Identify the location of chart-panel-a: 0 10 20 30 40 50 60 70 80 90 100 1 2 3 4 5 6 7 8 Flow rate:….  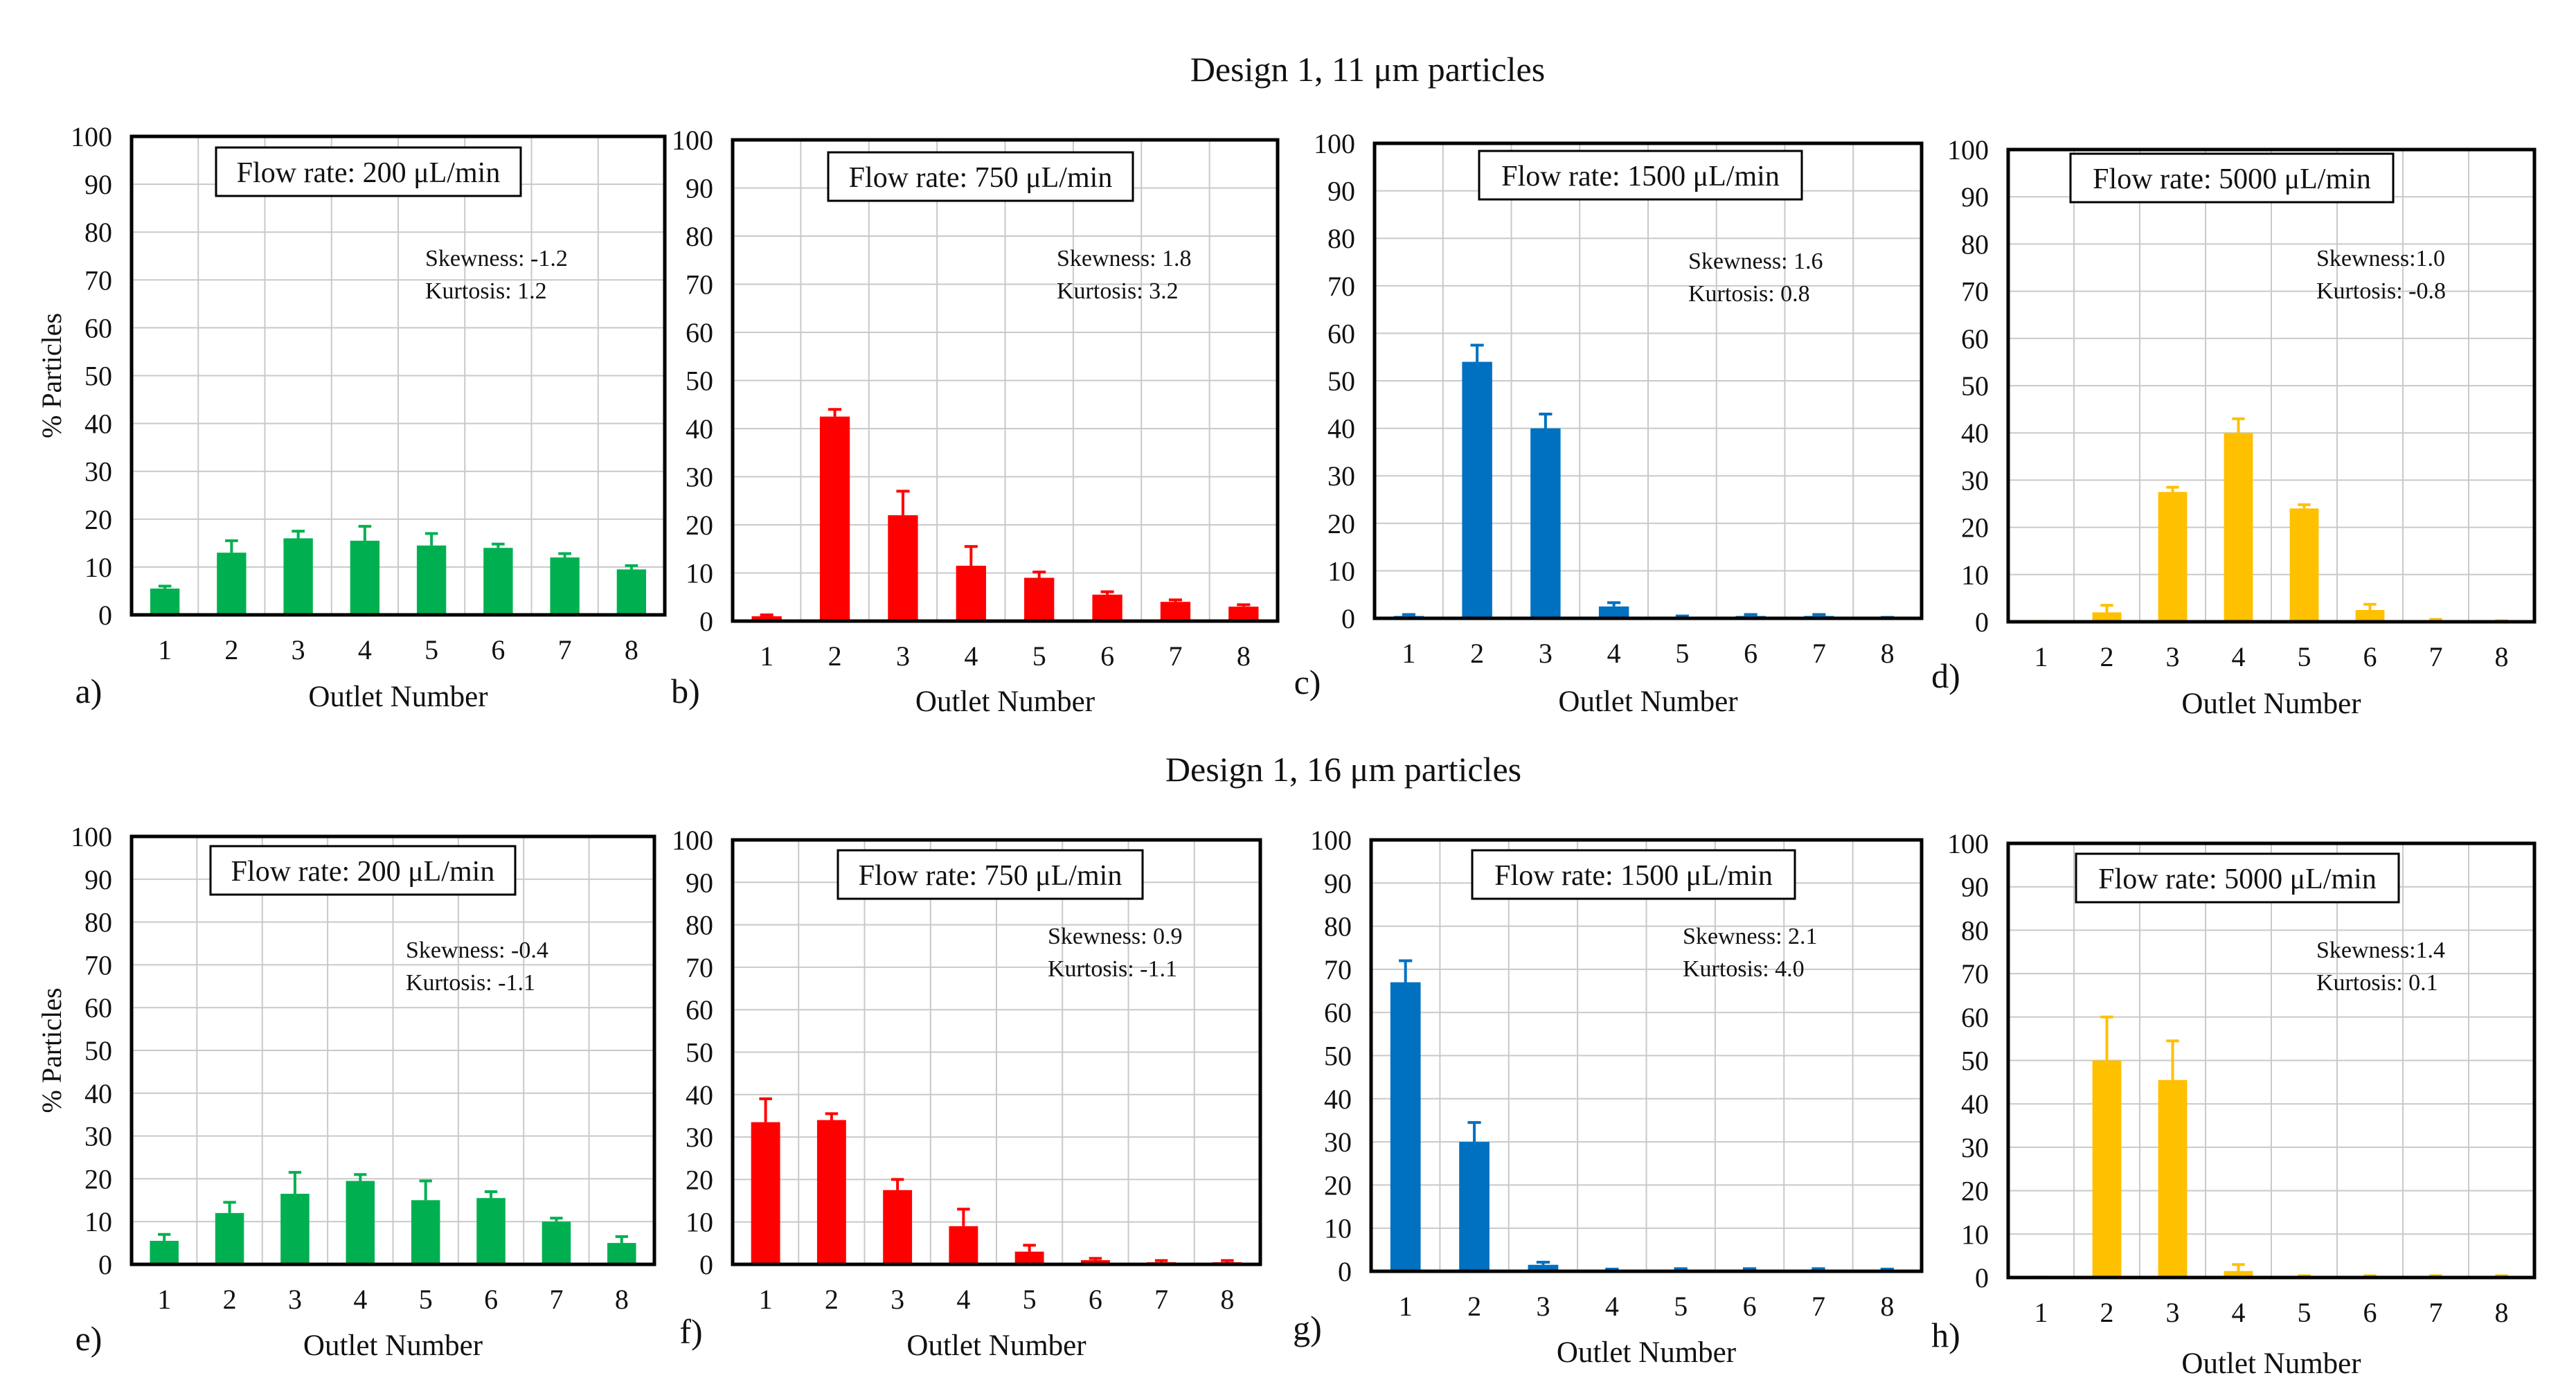
(351, 417).